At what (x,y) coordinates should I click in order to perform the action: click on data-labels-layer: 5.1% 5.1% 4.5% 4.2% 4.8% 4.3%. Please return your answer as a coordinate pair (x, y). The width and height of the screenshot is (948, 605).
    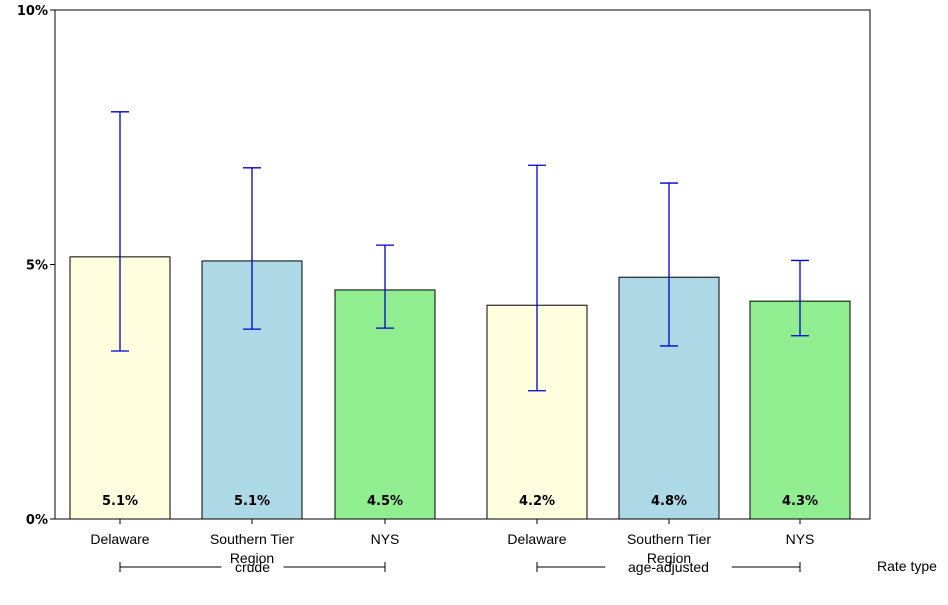
    Looking at the image, I should click on (460, 501).